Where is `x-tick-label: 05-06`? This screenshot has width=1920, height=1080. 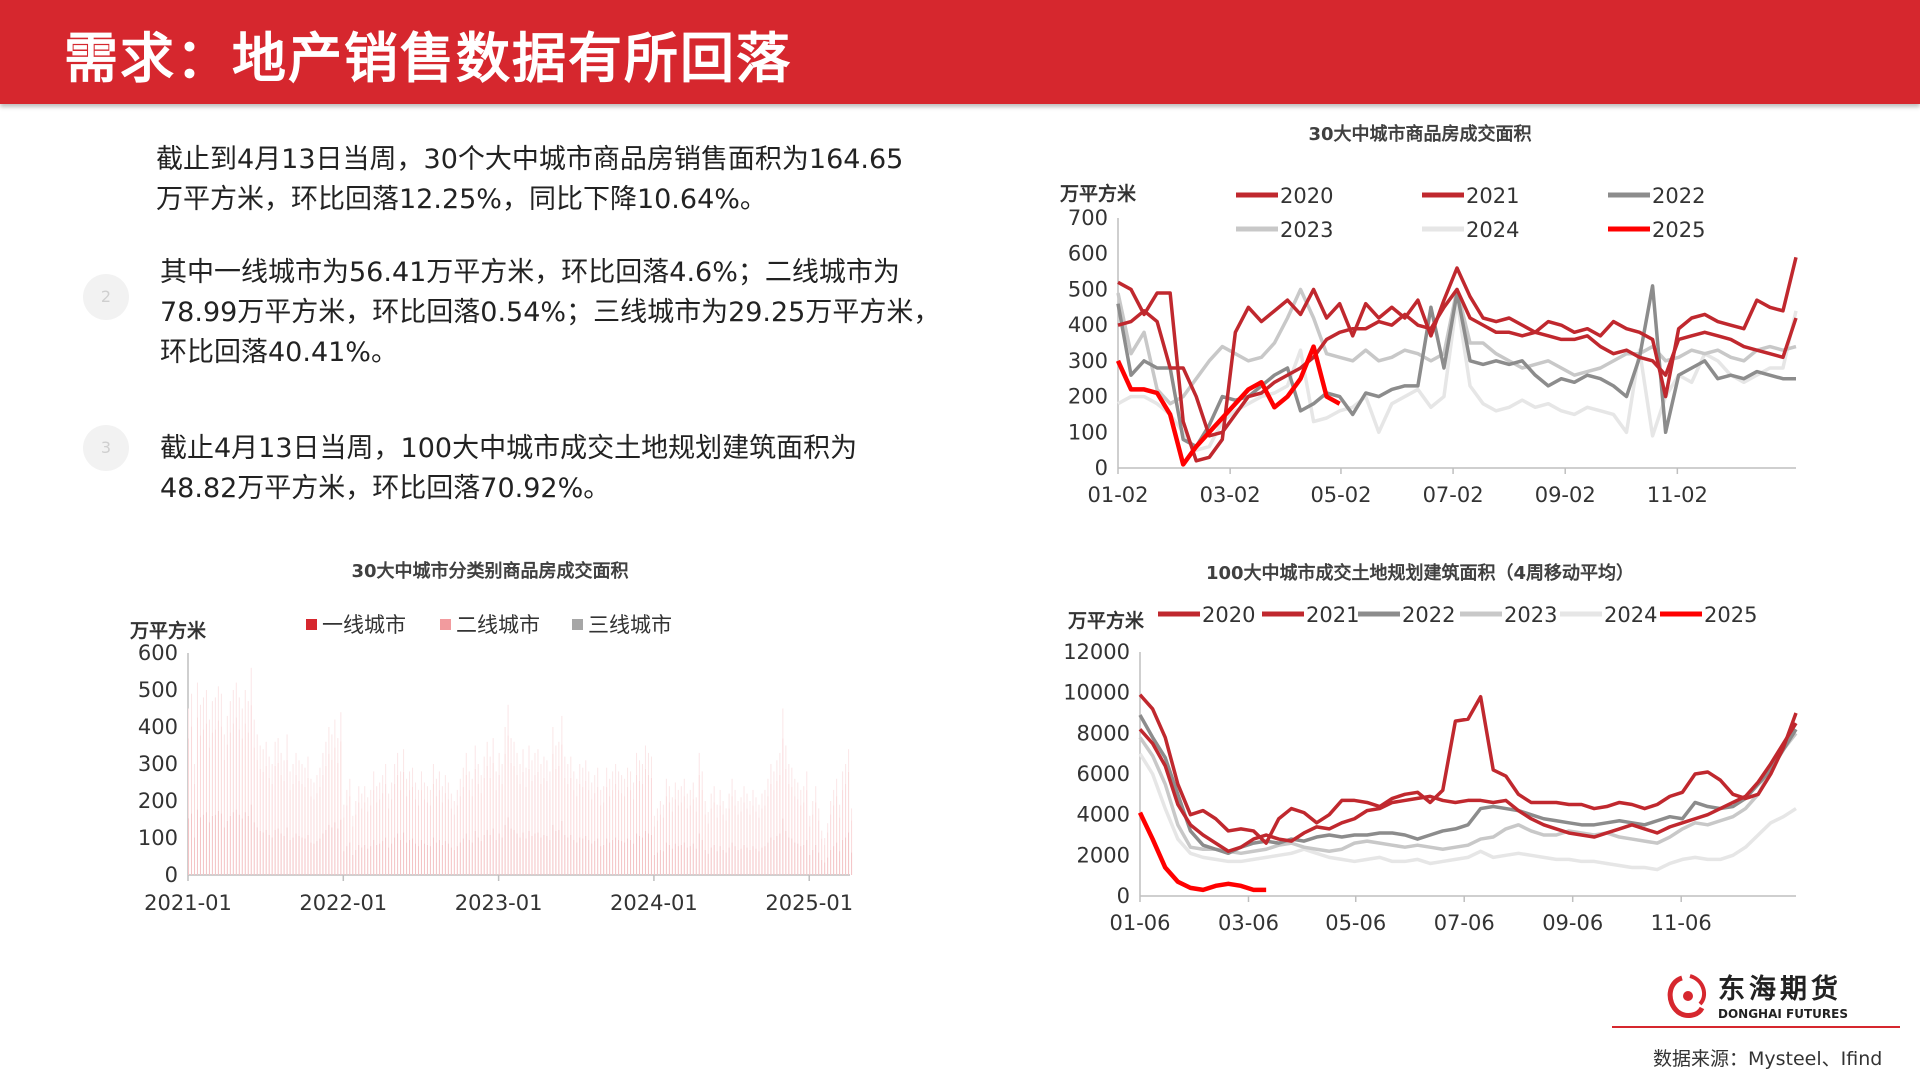
x-tick-label: 05-06 is located at coordinates (1355, 923).